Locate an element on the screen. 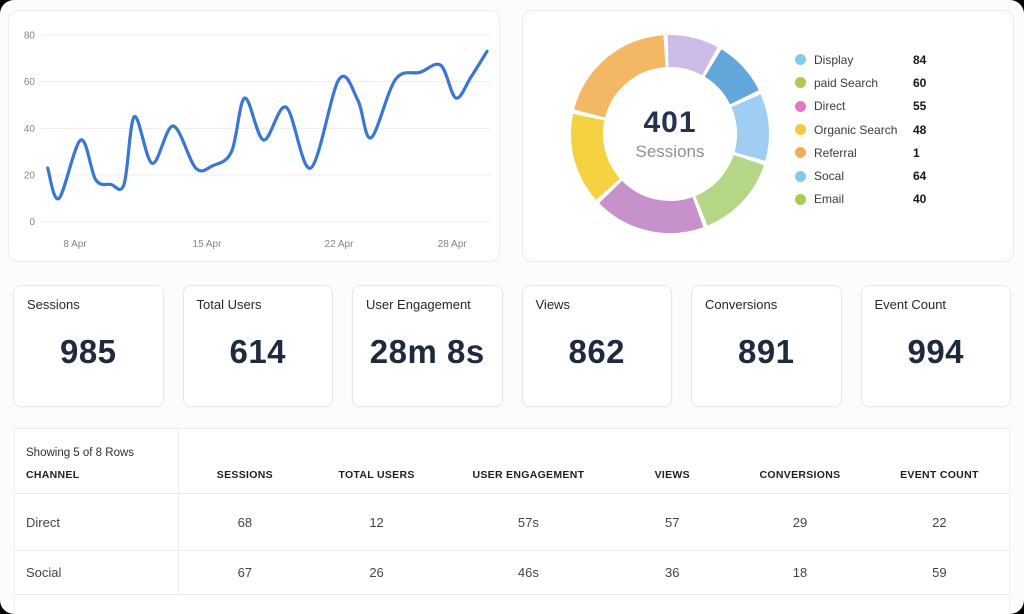 The image size is (1024, 614). legend-item-display: Display 84 is located at coordinates (860, 59).